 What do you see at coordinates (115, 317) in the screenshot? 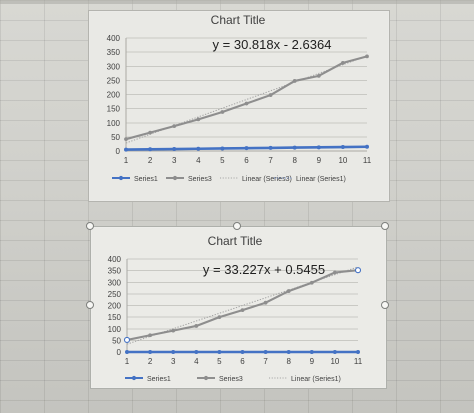
I see `chart-2-y-tick-3: 150` at bounding box center [115, 317].